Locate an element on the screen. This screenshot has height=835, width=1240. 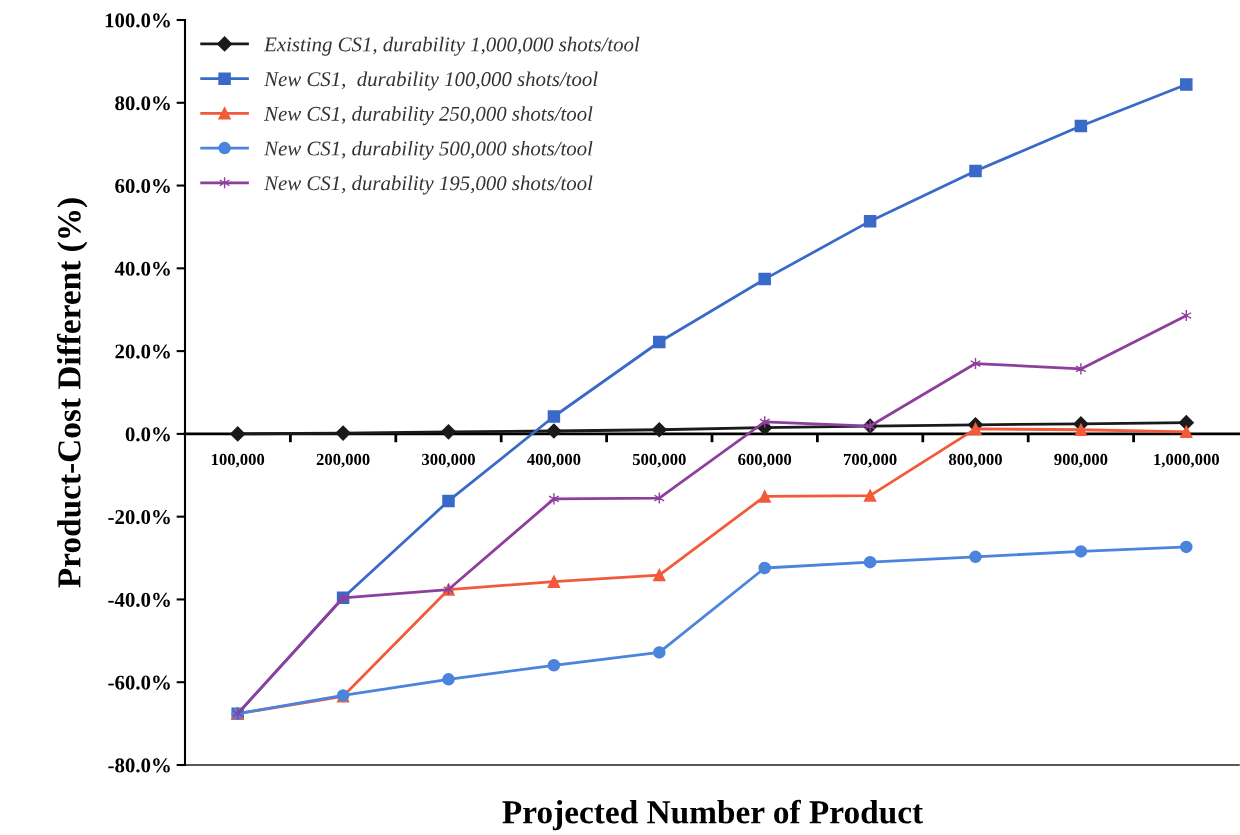
y-tick-label: 20.0% is located at coordinates (142, 351).